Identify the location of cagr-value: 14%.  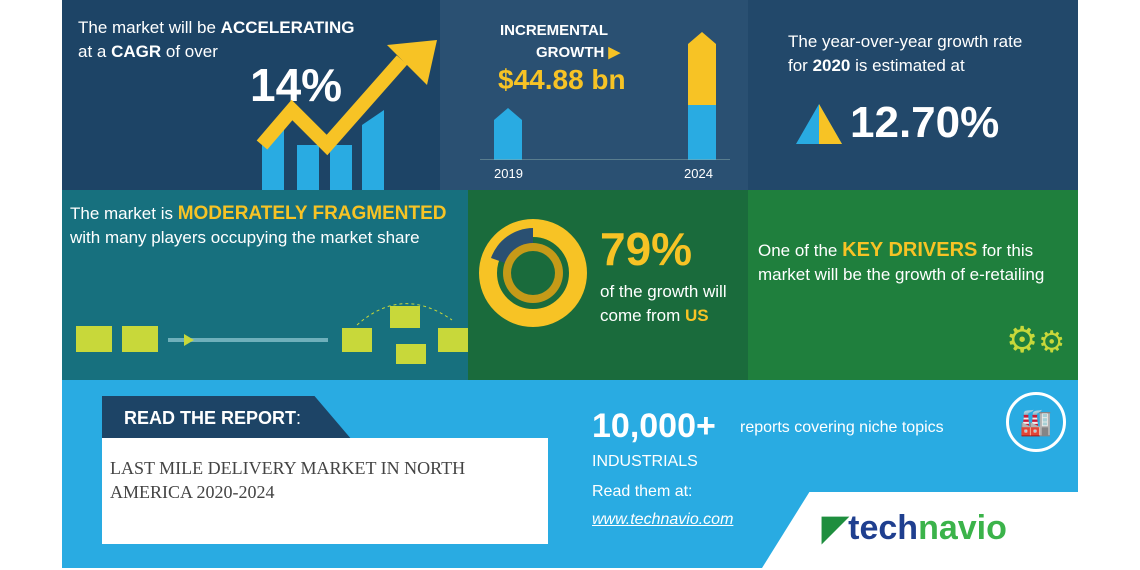
(296, 85).